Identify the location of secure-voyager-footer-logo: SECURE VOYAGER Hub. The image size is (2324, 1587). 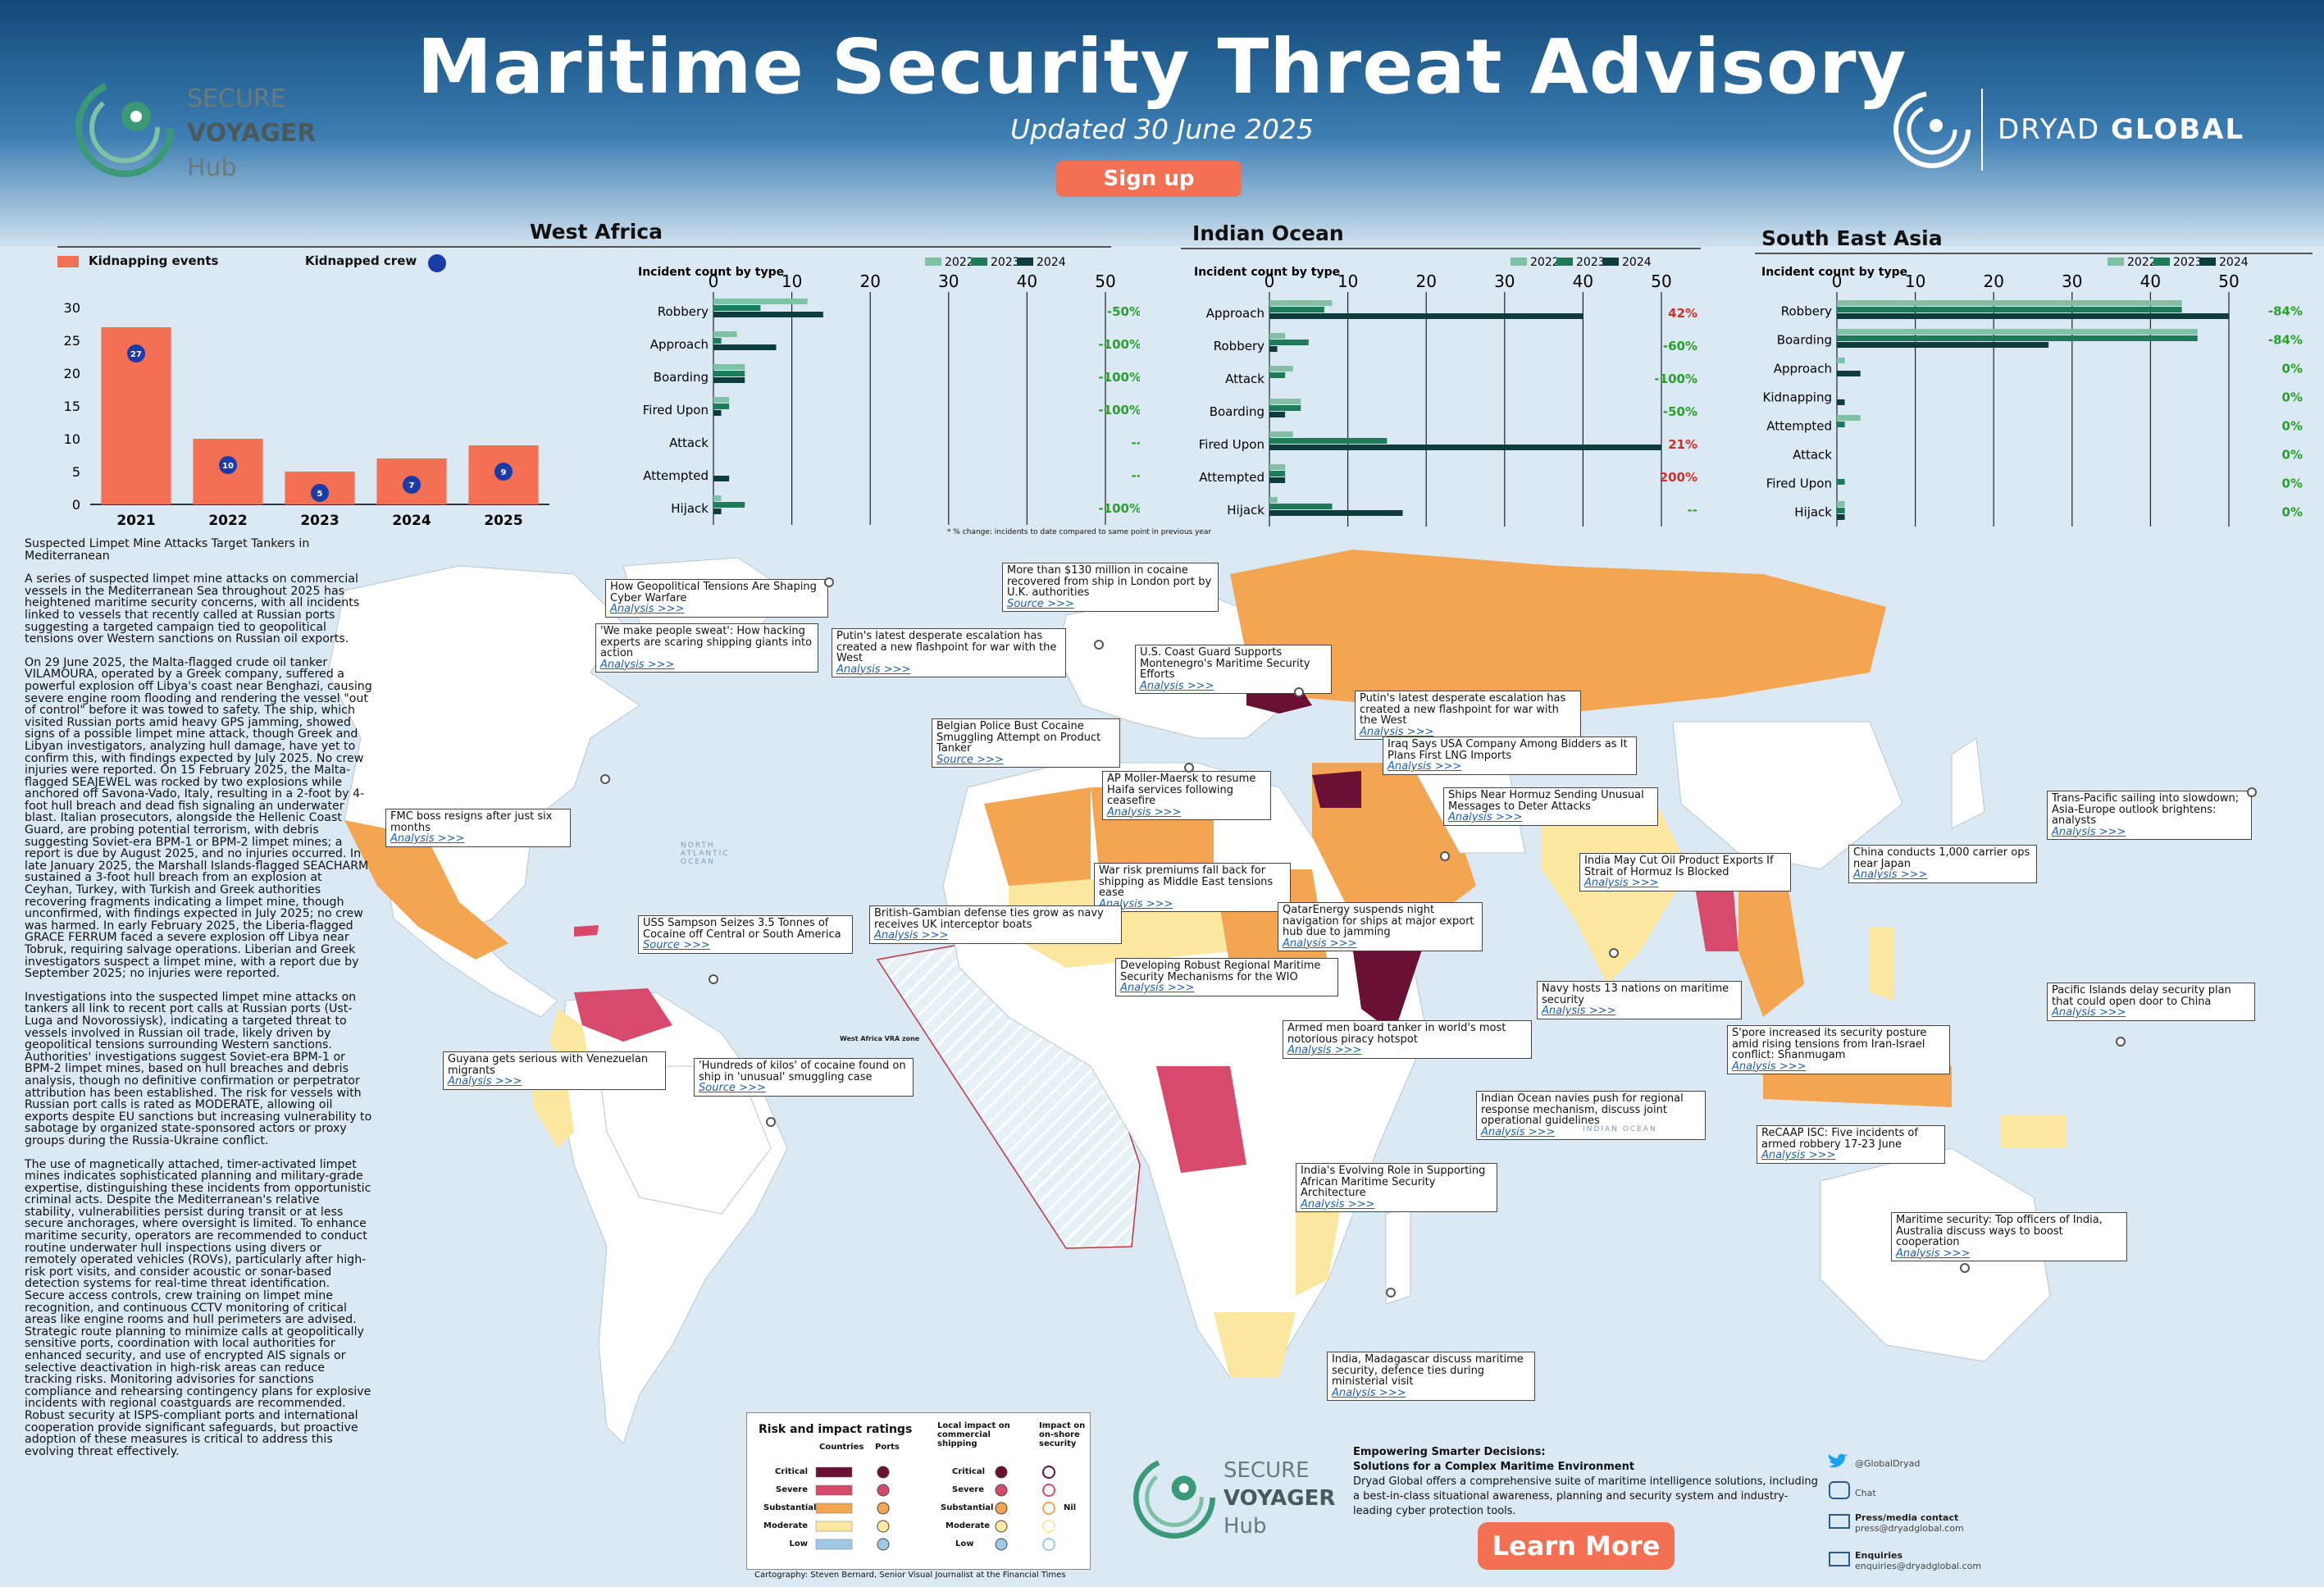
(1256, 1506).